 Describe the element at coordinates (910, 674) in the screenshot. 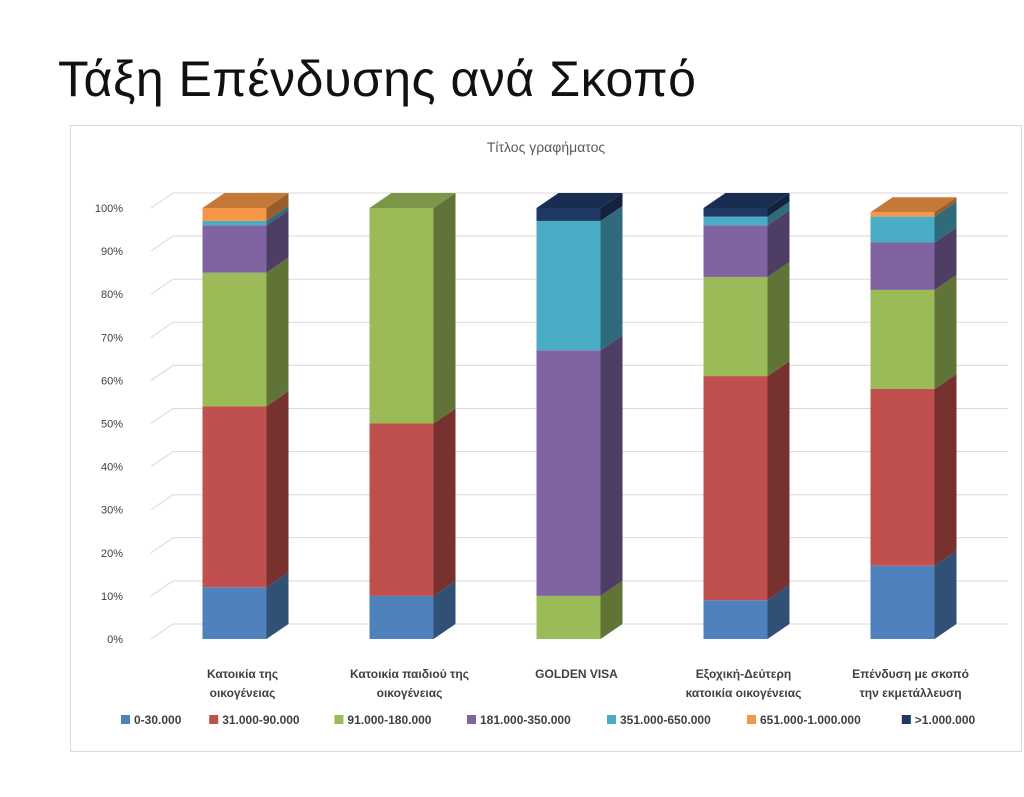

I see `x-category-label: Επένδυση με σκοπό` at that location.